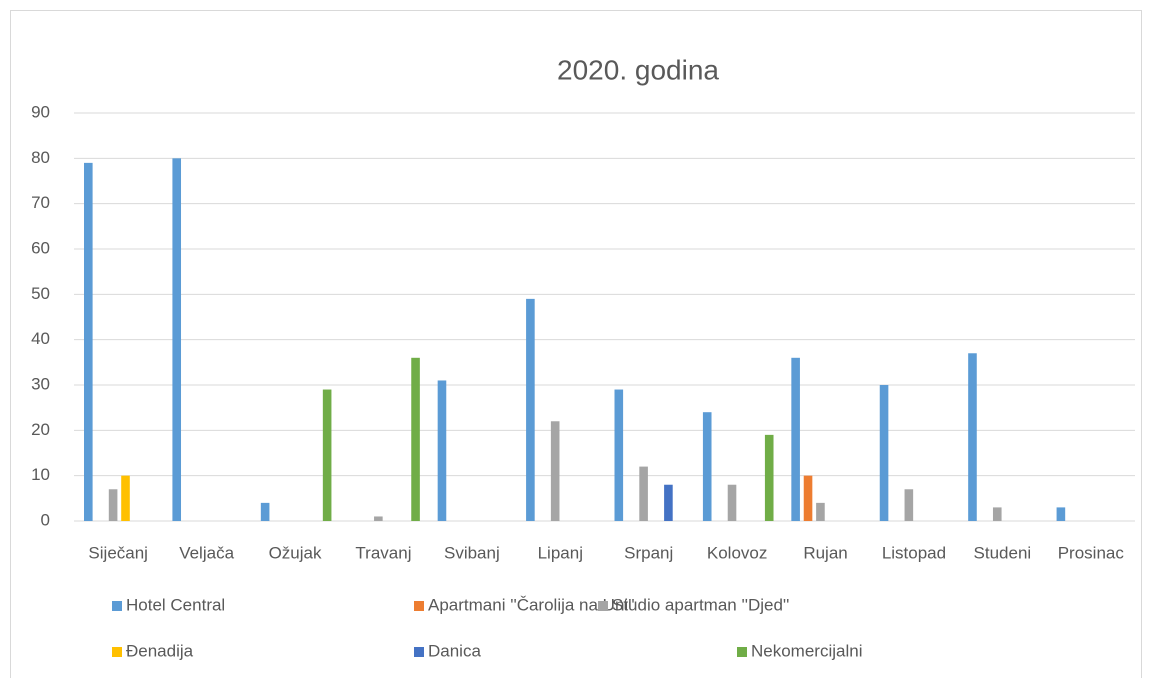 Image resolution: width=1152 pixels, height=678 pixels. Describe the element at coordinates (206, 552) in the screenshot. I see `x-tick-label: Veljača` at that location.